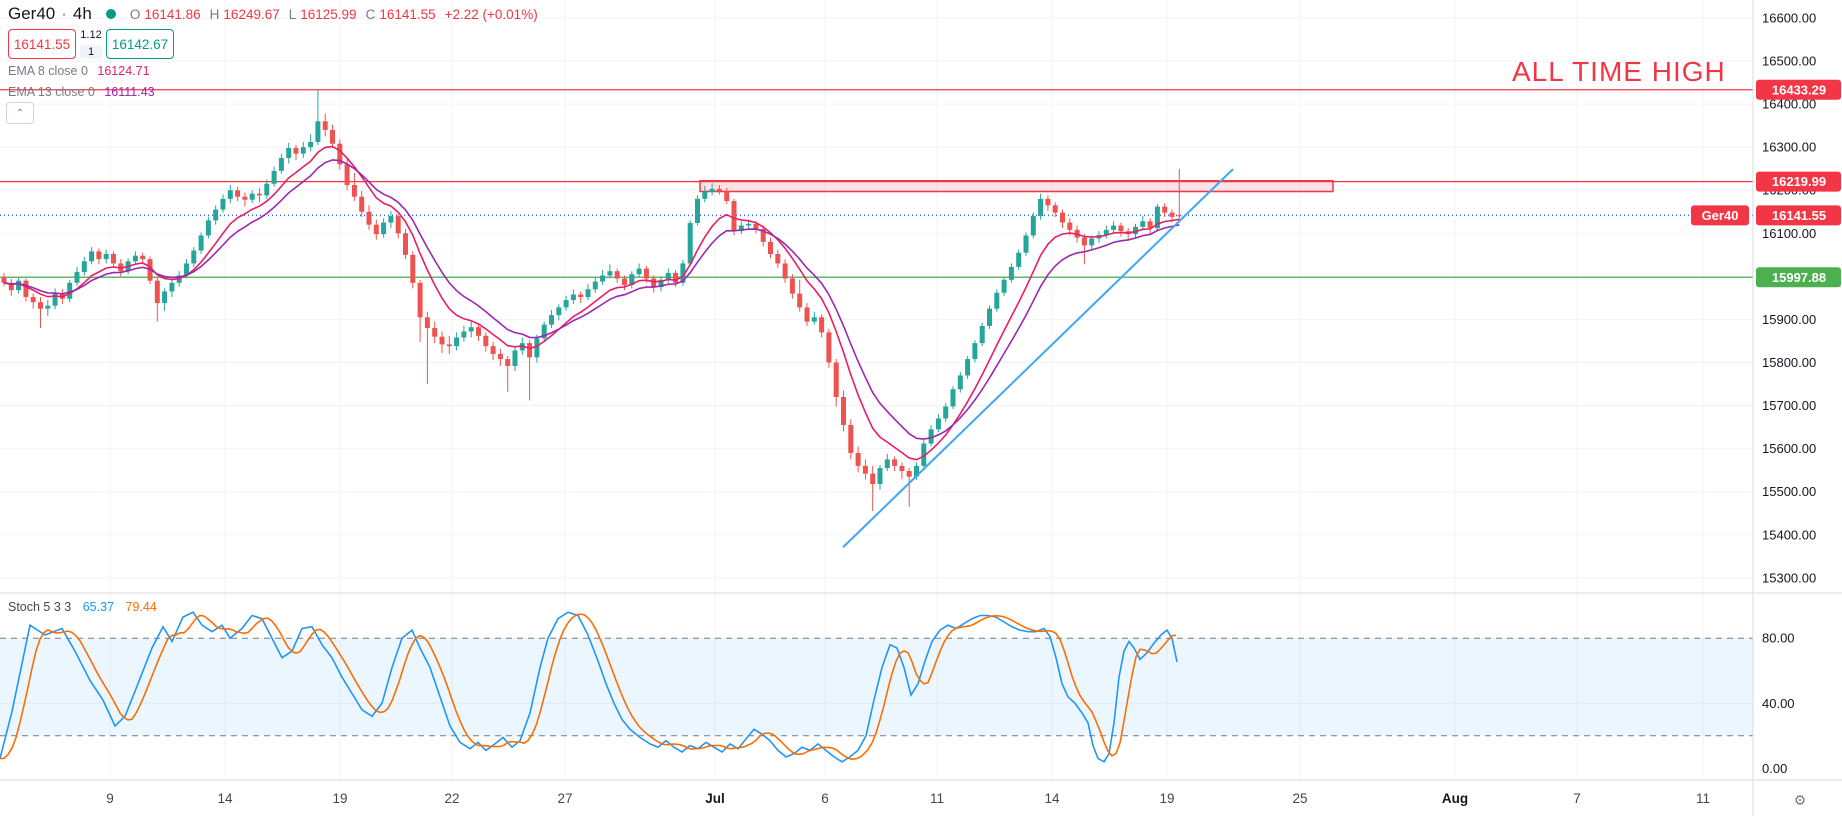 The width and height of the screenshot is (1842, 816). What do you see at coordinates (32, 13) in the screenshot?
I see `symbol-name: Ger40` at bounding box center [32, 13].